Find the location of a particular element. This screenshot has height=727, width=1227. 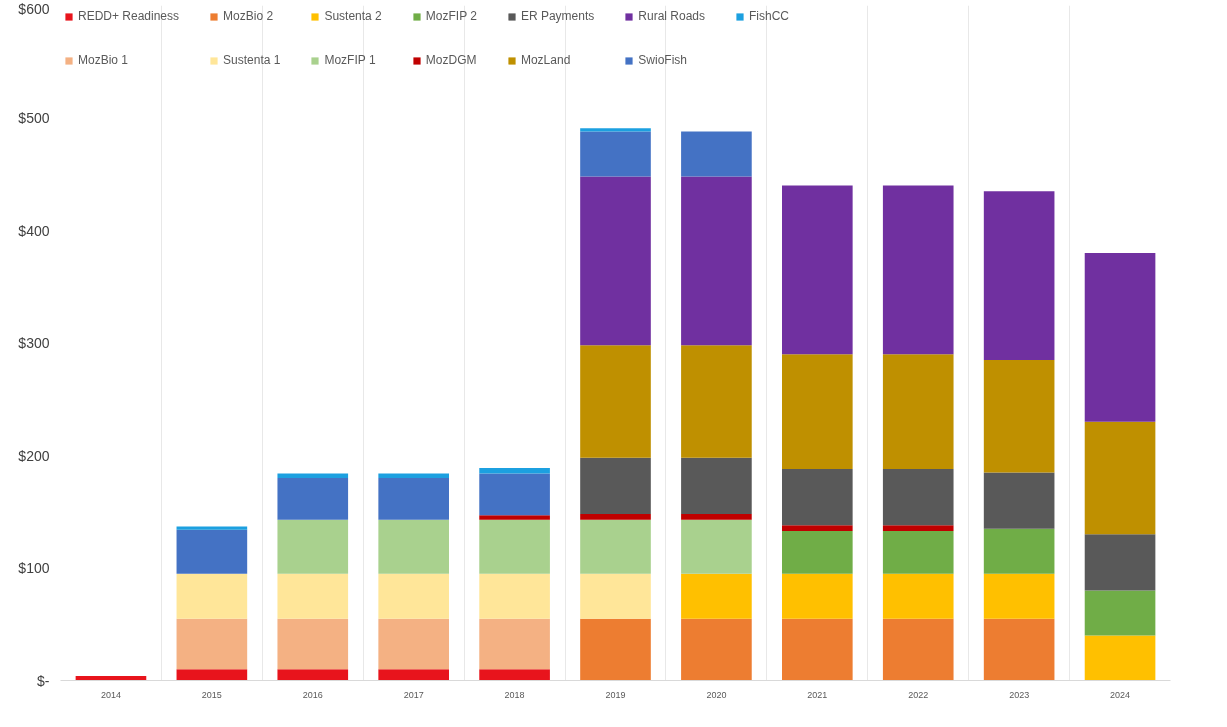

legend-label: Sustenta 1 is located at coordinates (252, 60).